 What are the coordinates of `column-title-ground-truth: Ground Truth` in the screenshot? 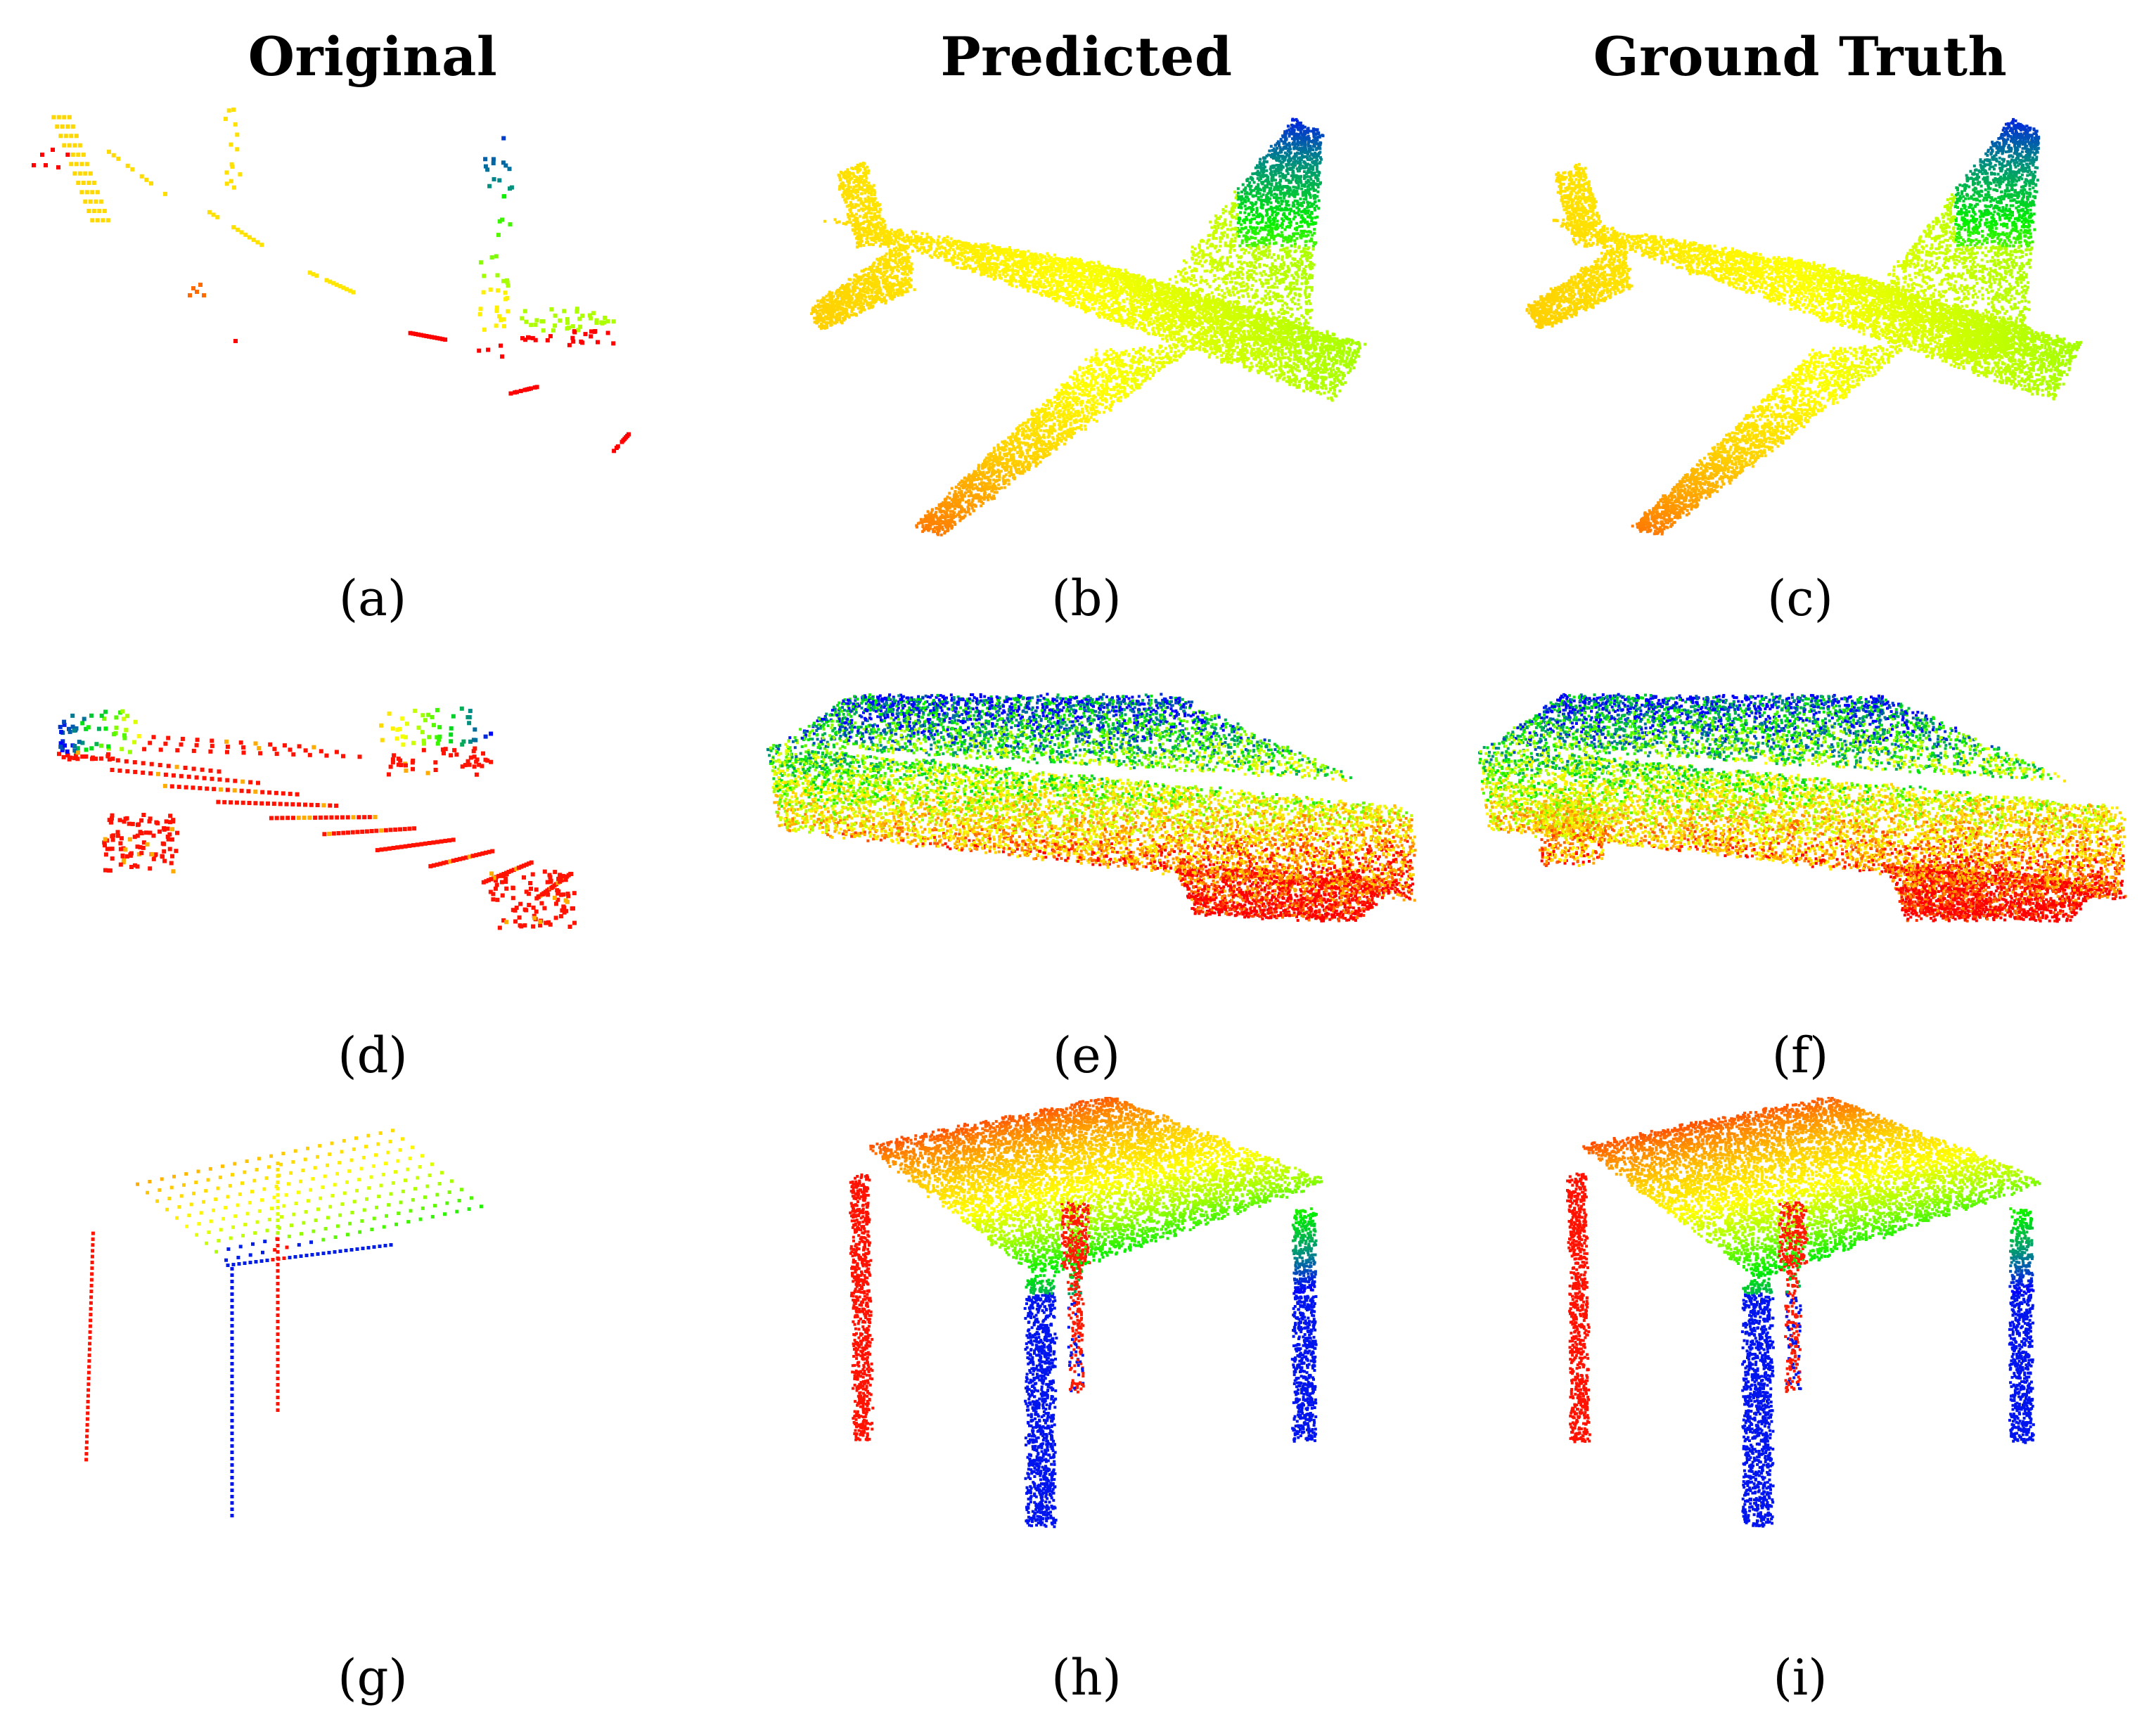 It's located at (1800, 56).